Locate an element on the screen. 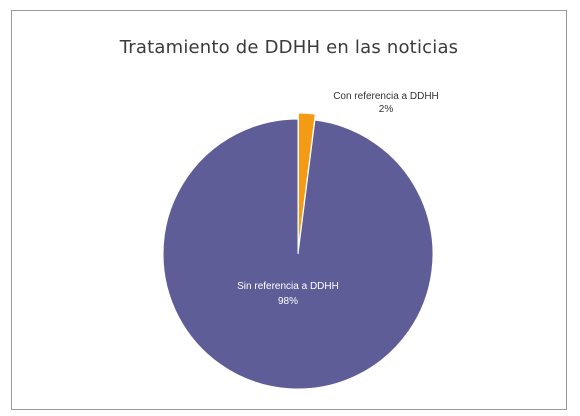  data-label-sin-referencia-name: Sin referencia a DDHH is located at coordinates (288, 286).